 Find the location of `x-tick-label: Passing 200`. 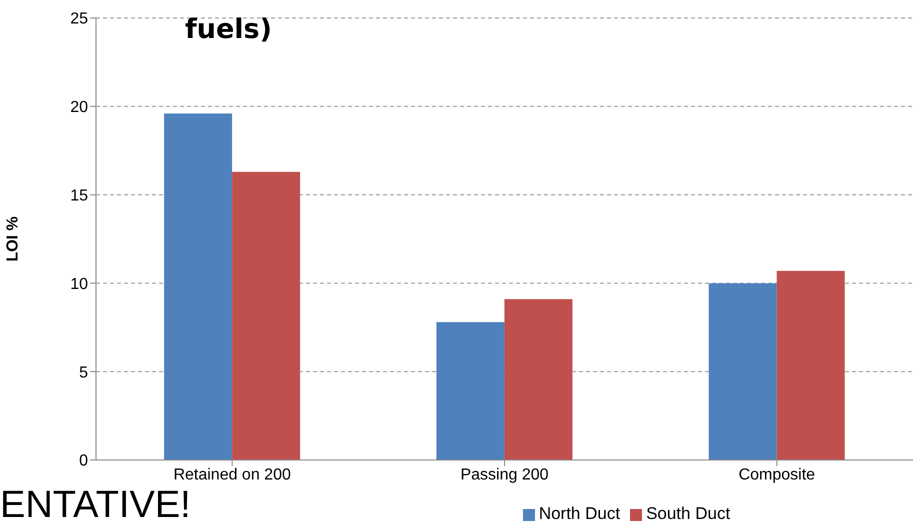

x-tick-label: Passing 200 is located at coordinates (504, 475).